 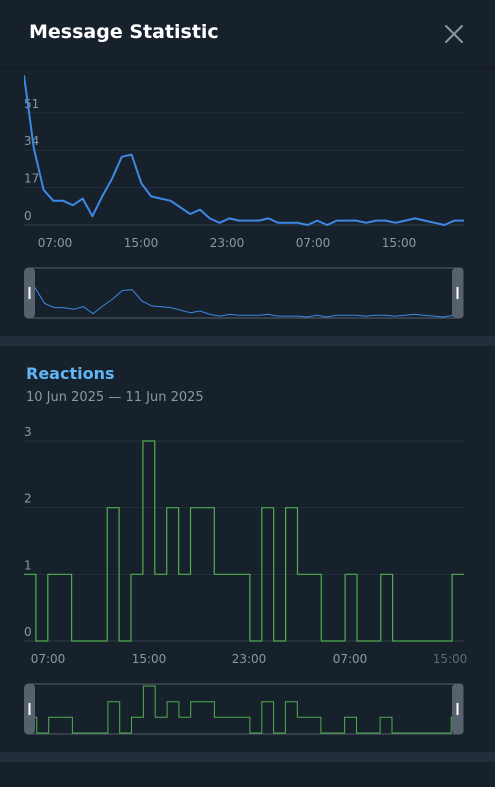 I want to click on panel-title: Message Statistic, so click(x=124, y=32).